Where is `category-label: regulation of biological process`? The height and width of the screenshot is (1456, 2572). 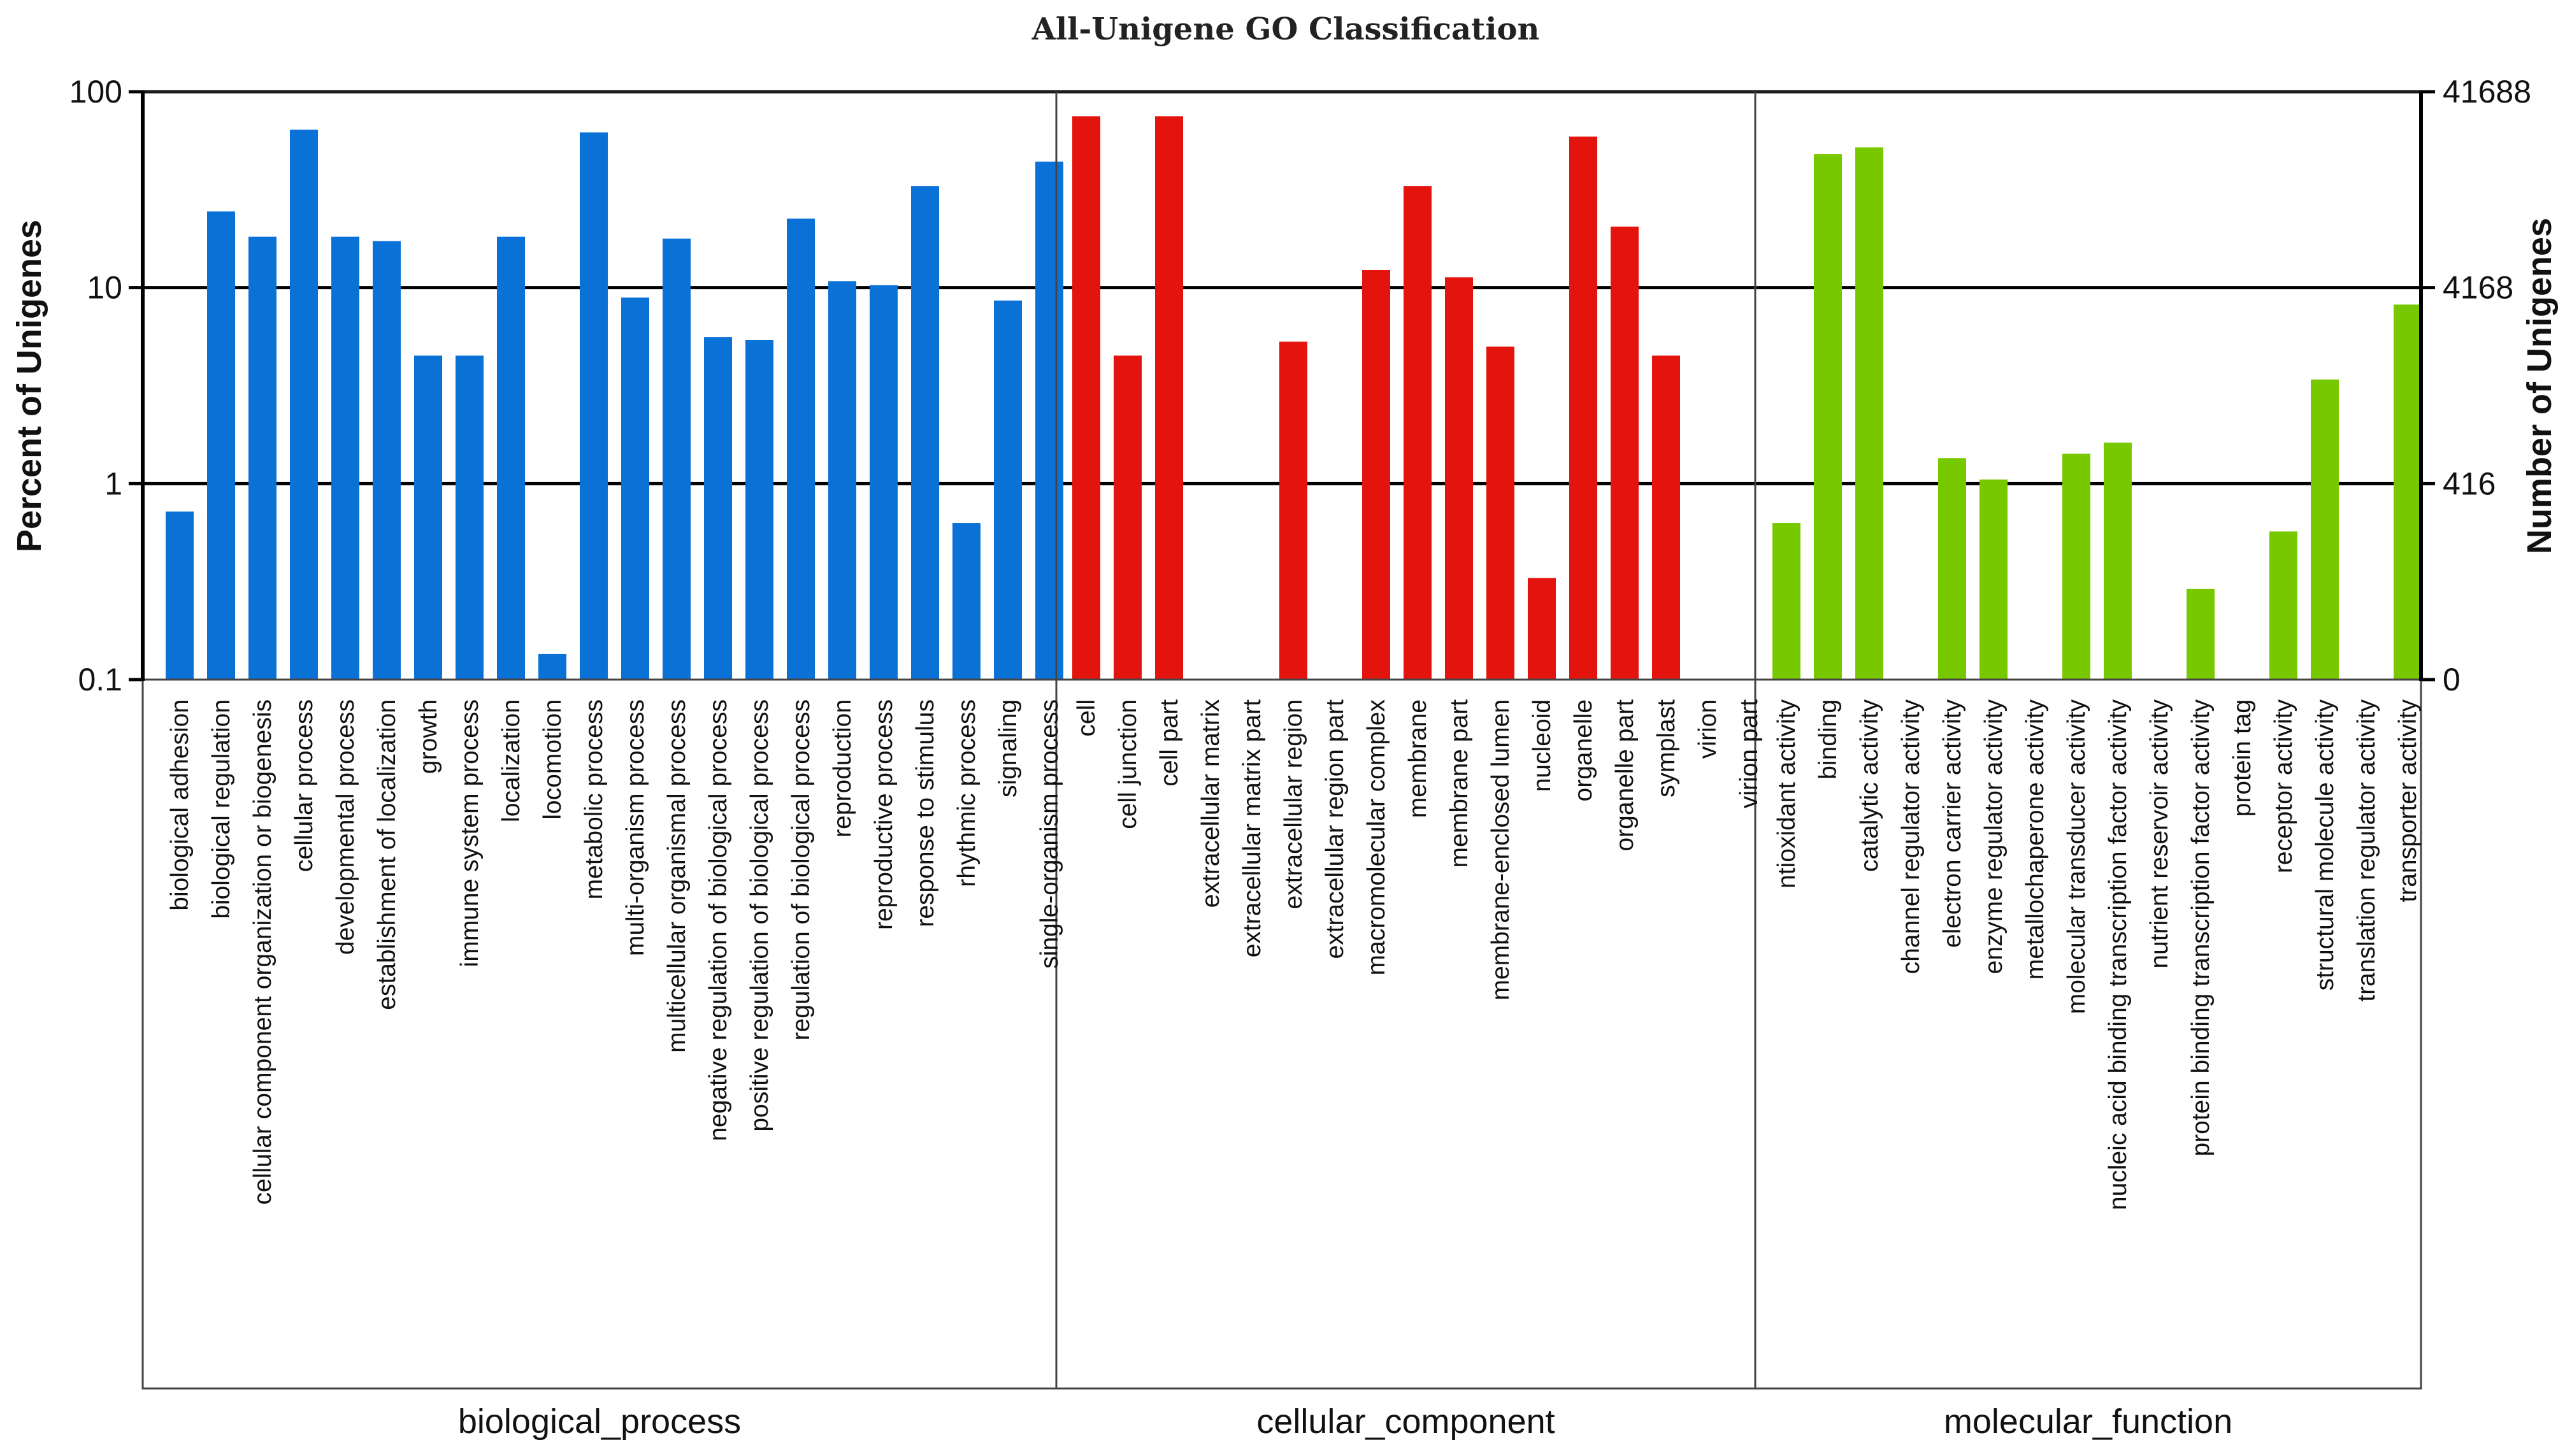 category-label: regulation of biological process is located at coordinates (801, 870).